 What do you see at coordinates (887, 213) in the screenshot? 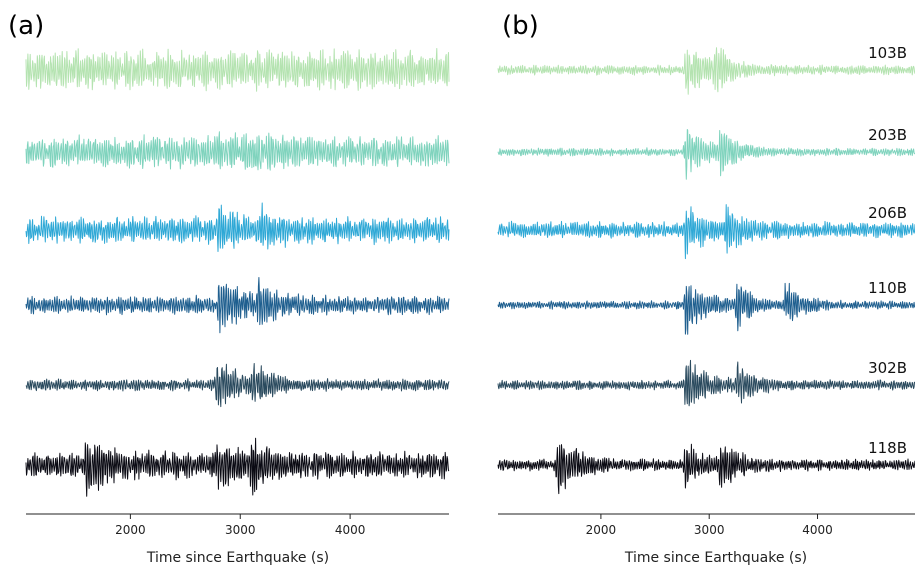
I see `station-label-206B: 206B` at bounding box center [887, 213].